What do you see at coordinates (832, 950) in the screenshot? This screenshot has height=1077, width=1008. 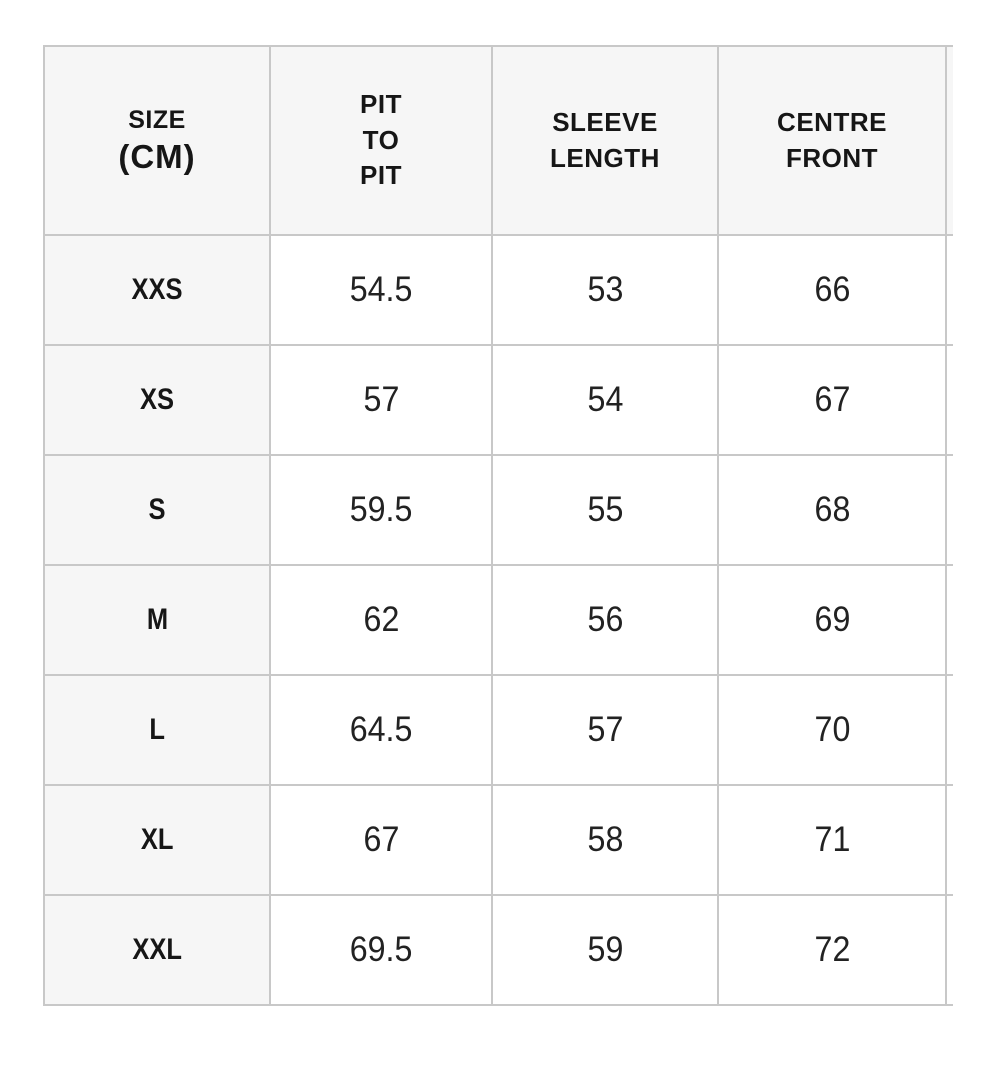 I see `centre-front-value: 72` at bounding box center [832, 950].